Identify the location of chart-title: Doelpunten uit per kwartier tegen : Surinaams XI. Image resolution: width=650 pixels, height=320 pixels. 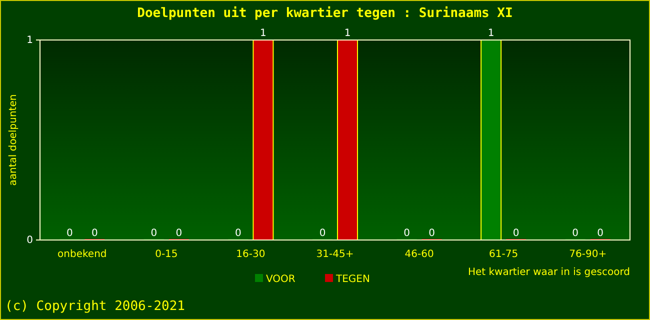
(325, 13).